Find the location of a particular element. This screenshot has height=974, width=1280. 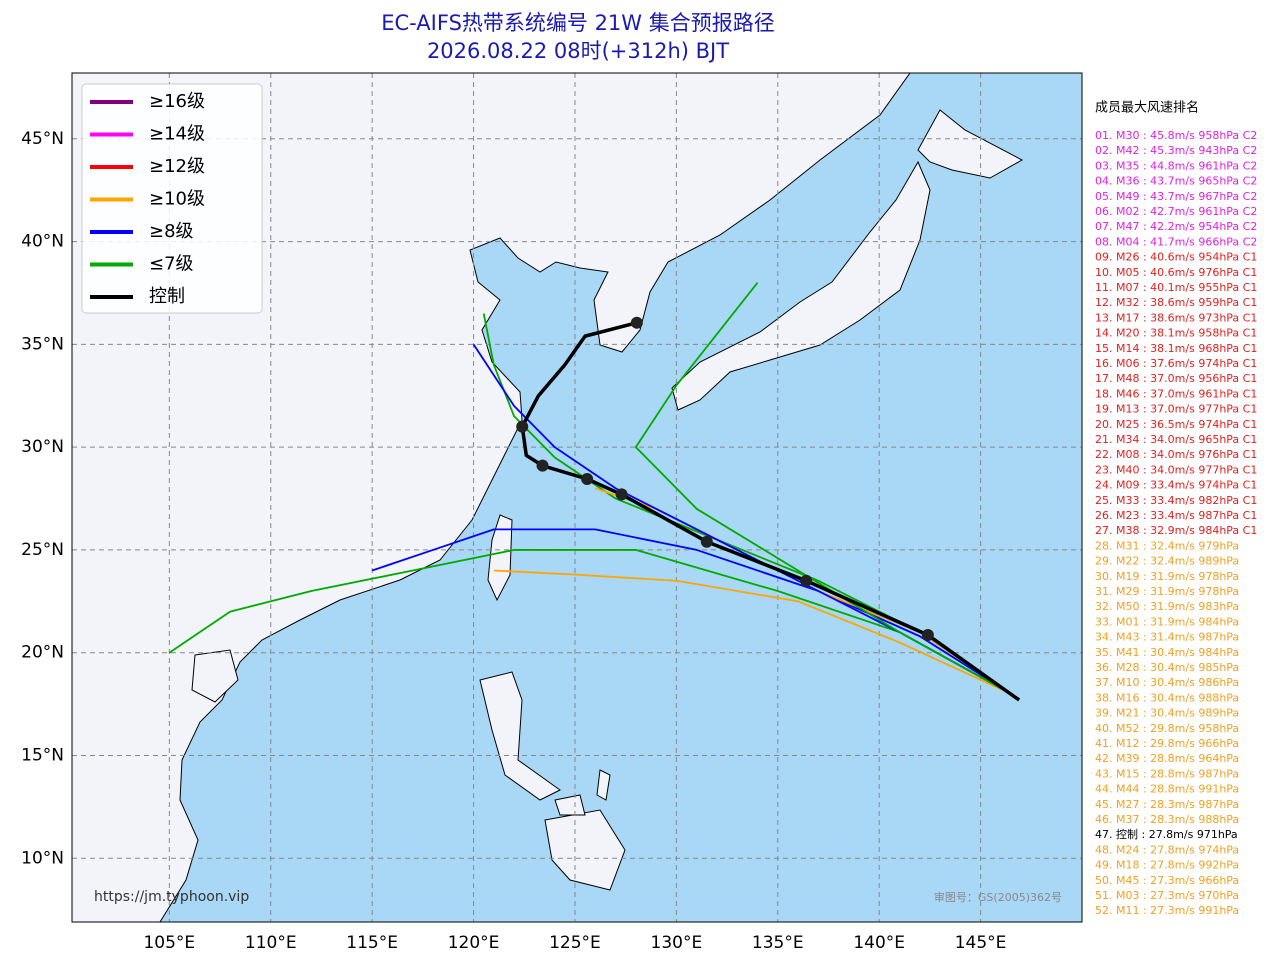

x-tick-label: 135°E is located at coordinates (778, 943).